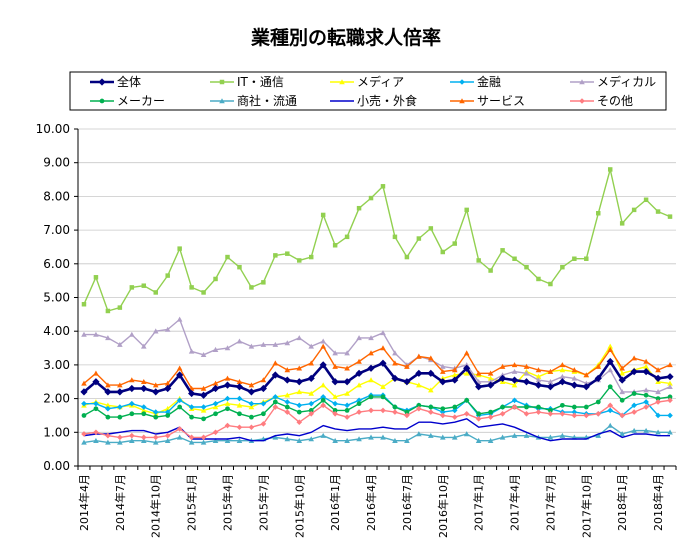 The height and width of the screenshot is (550, 693). What do you see at coordinates (192, 502) in the screenshot?
I see `x-tick-label: 2015年1月` at bounding box center [192, 502].